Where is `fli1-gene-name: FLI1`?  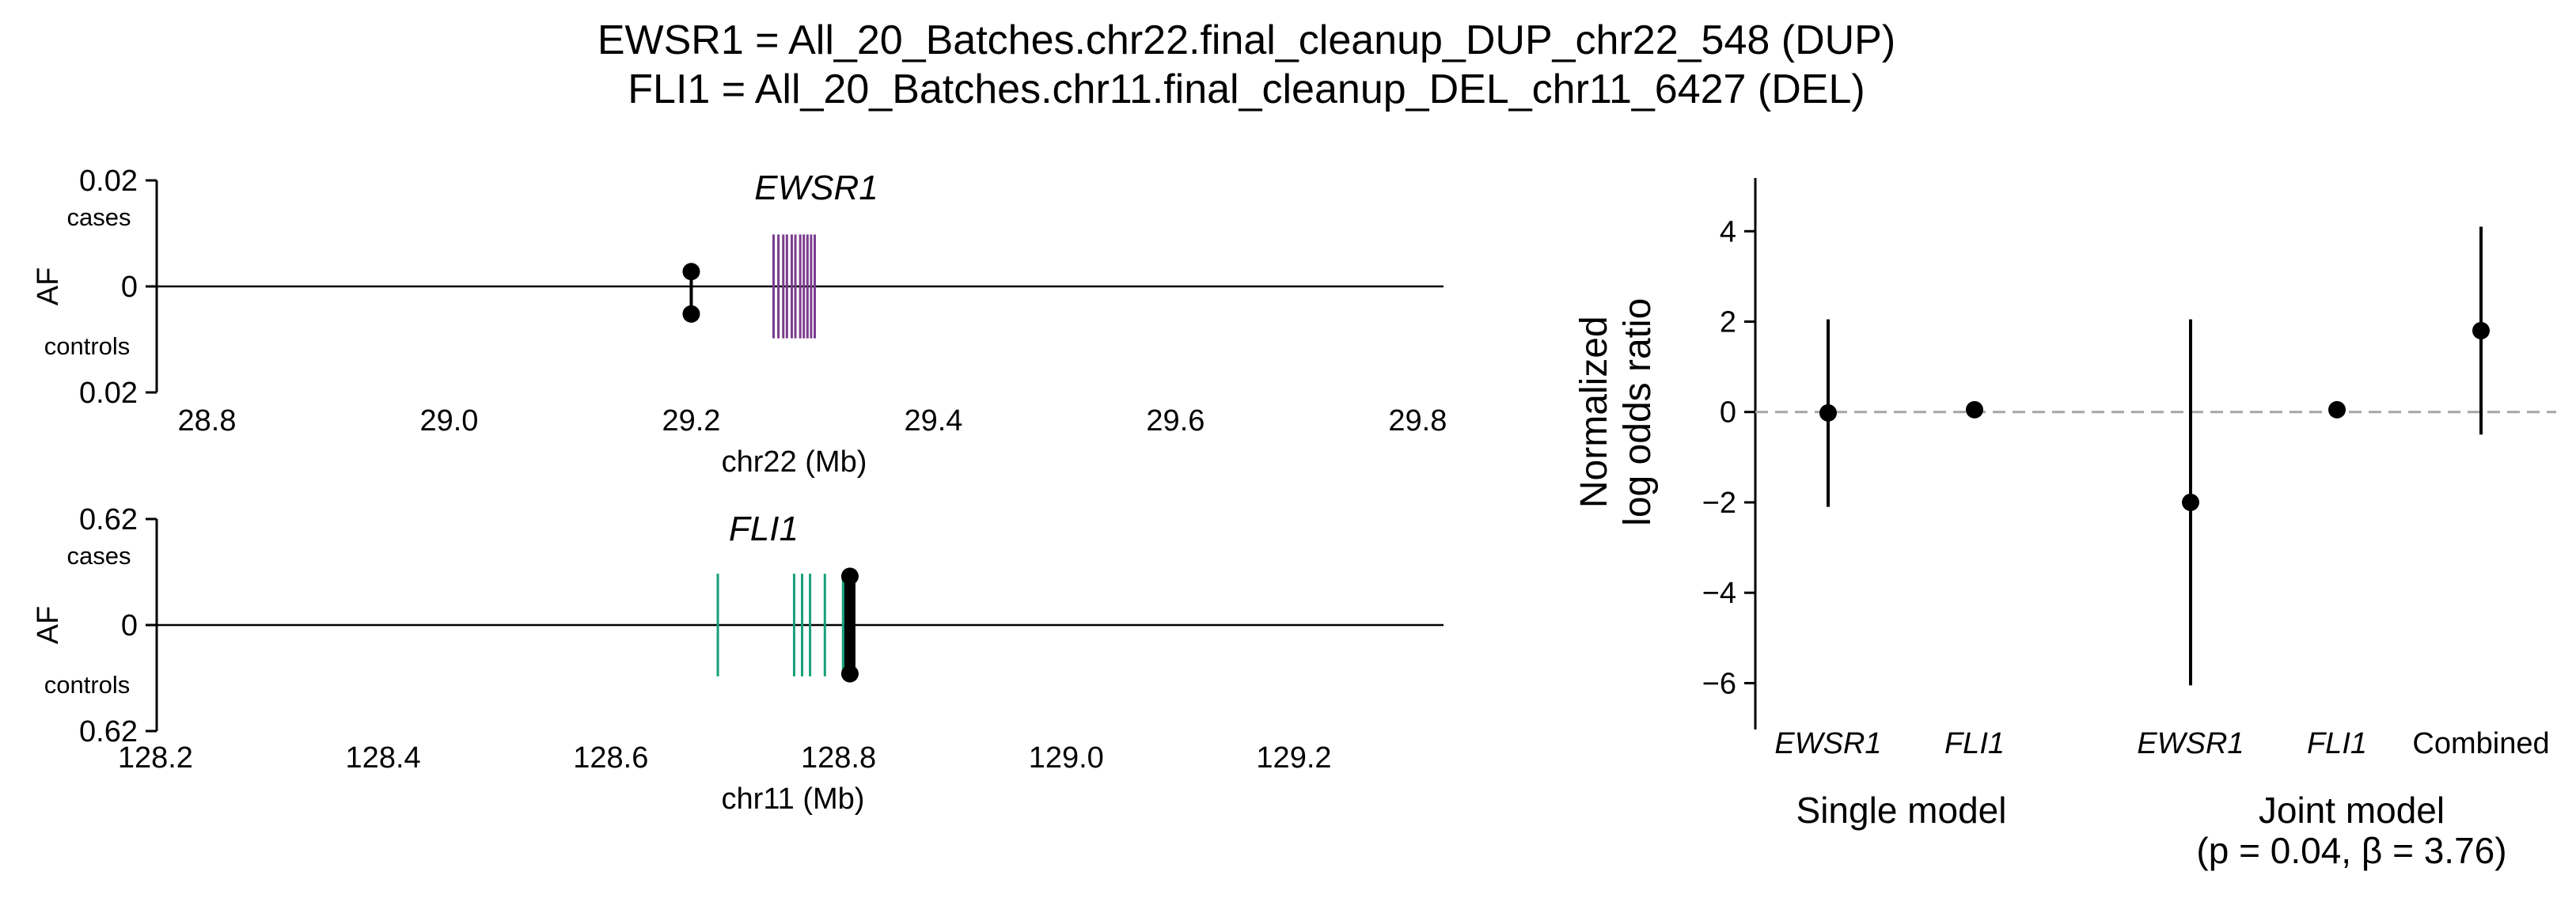
fli1-gene-name: FLI1 is located at coordinates (764, 529).